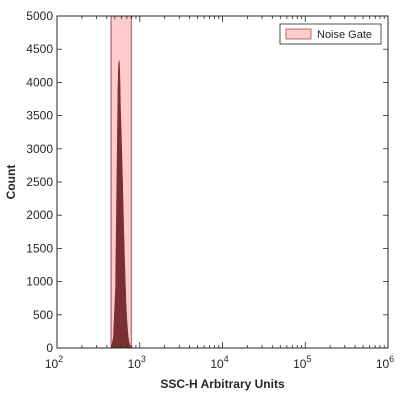 This screenshot has height=419, width=412. Describe the element at coordinates (385, 362) in the screenshot. I see `x-tick-label: 10⁶` at that location.